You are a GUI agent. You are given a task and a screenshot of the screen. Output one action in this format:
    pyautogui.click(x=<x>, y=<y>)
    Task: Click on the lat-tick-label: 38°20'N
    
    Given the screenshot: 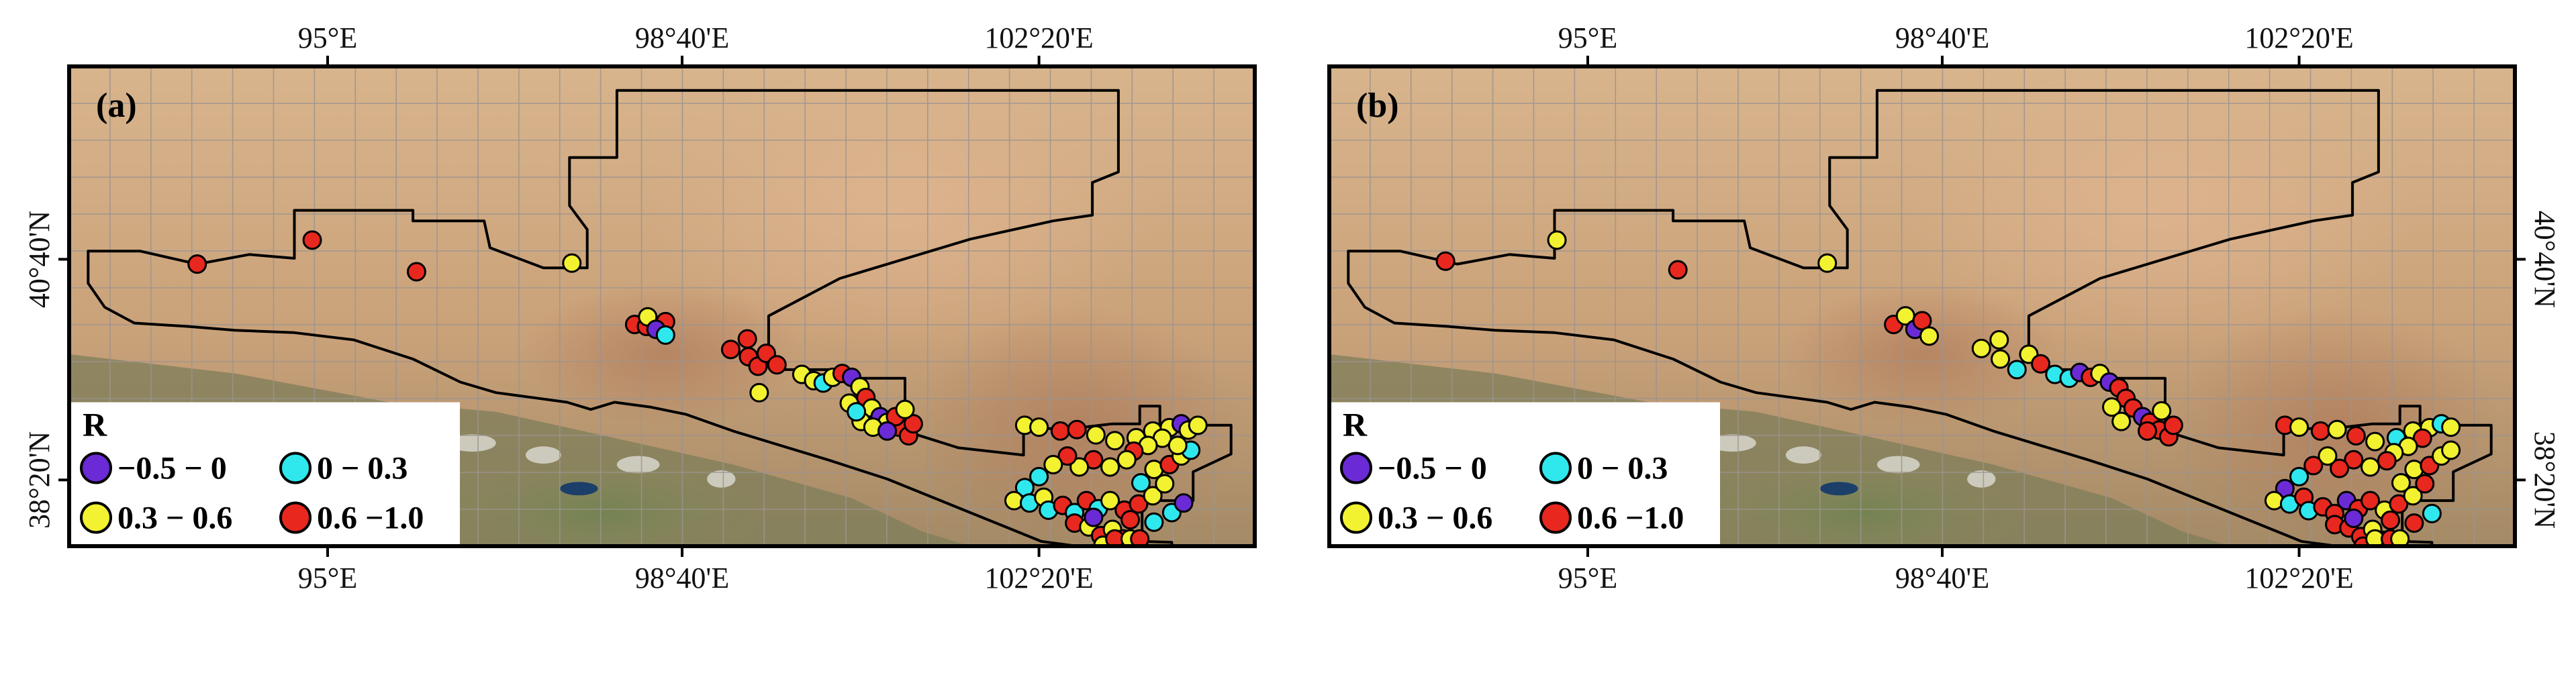 What is the action you would take?
    pyautogui.click(x=39, y=480)
    